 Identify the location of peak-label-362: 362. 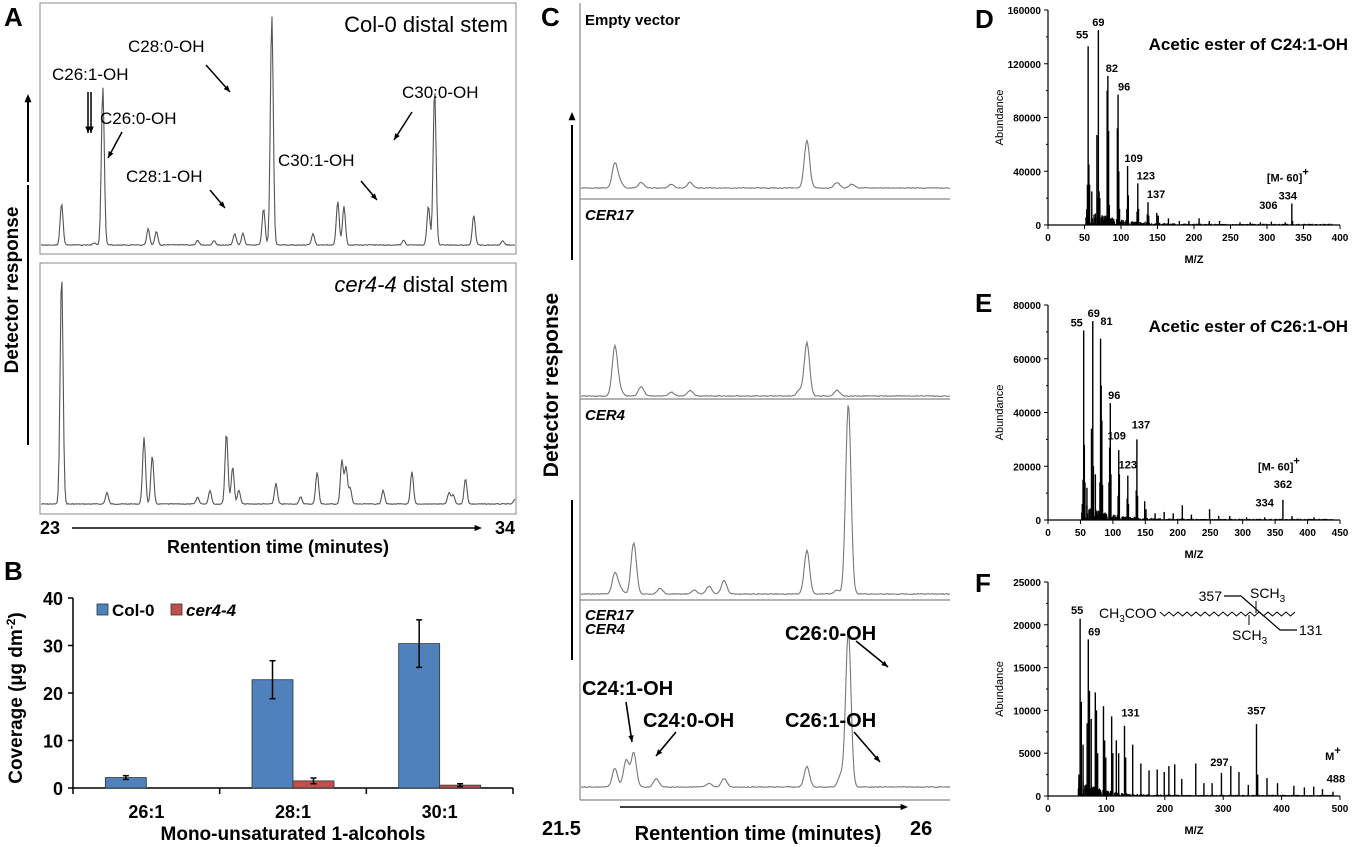
(1283, 485).